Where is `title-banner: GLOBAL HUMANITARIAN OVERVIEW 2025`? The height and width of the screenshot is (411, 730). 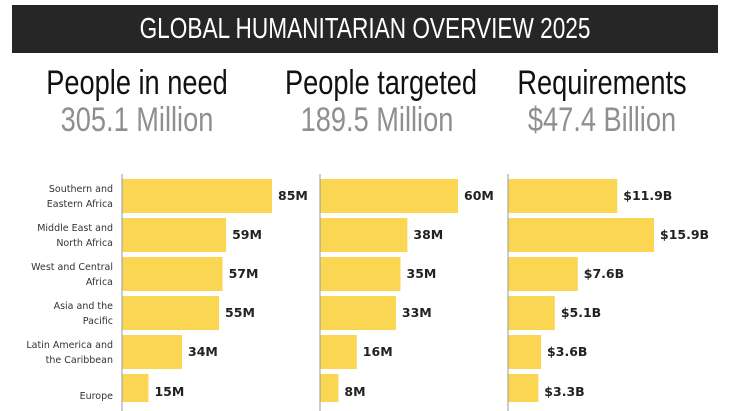 title-banner: GLOBAL HUMANITARIAN OVERVIEW 2025 is located at coordinates (365, 29).